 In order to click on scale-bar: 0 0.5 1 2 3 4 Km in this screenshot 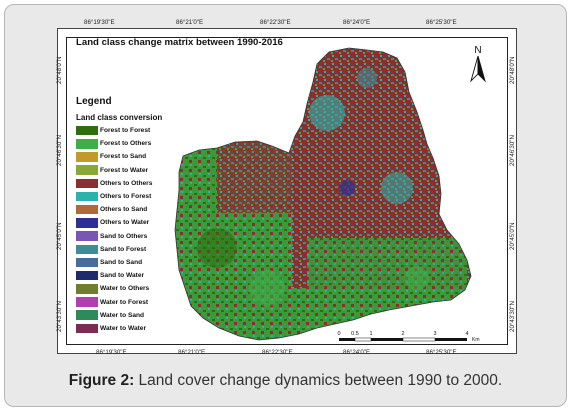, I will do `click(408, 337)`.